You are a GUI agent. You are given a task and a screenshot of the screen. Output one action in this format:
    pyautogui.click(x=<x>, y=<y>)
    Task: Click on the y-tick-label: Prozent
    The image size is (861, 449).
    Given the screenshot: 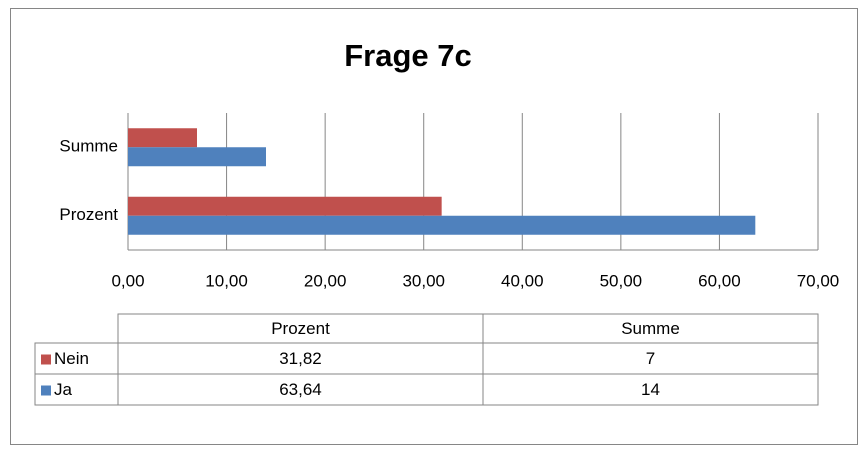 What is the action you would take?
    pyautogui.click(x=88, y=214)
    